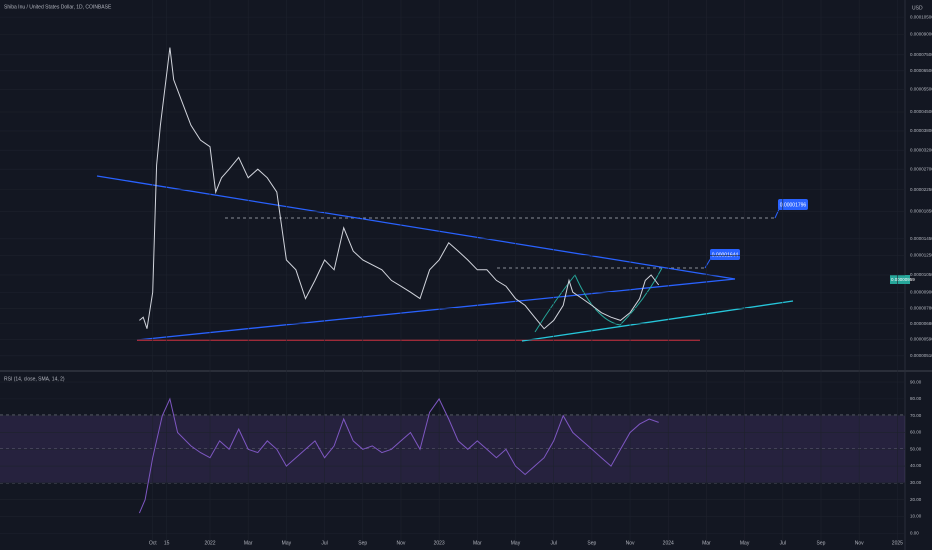 The image size is (932, 550). What do you see at coordinates (921, 89) in the screenshot?
I see `y-tick-label: 0.00005500` at bounding box center [921, 89].